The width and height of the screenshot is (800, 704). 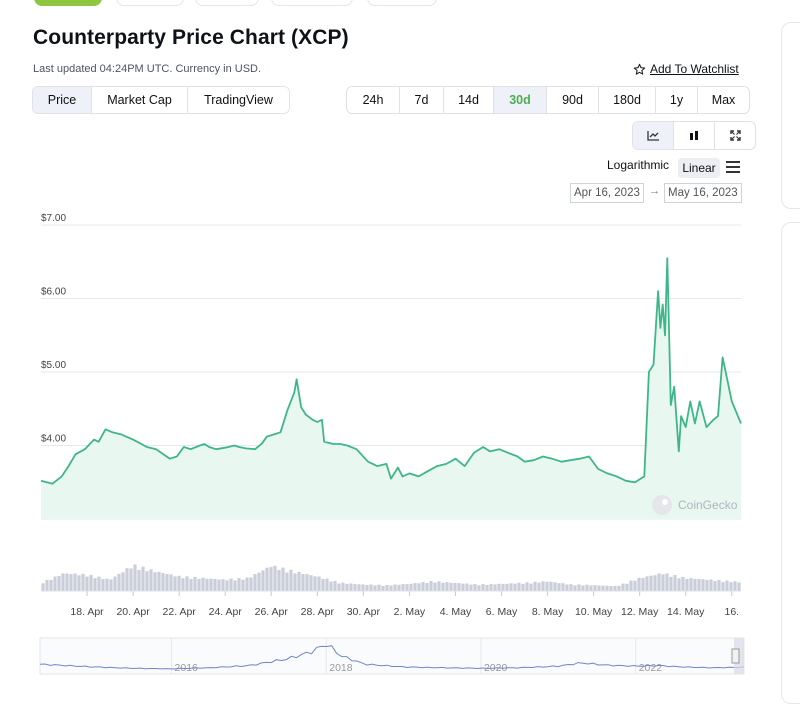 What do you see at coordinates (731, 612) in the screenshot?
I see `x-tick-label: 16.` at bounding box center [731, 612].